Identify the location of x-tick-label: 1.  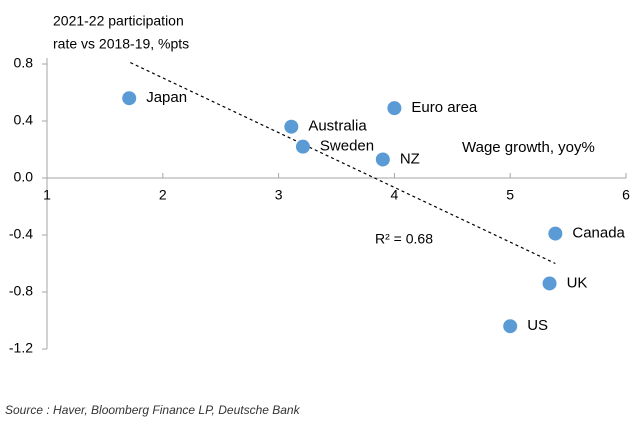
(47, 195).